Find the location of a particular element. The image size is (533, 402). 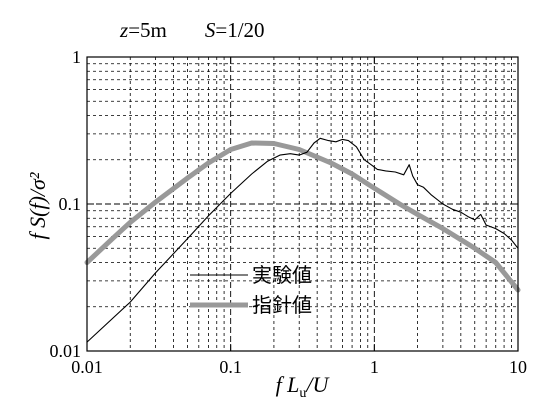

x-axis-label: f Lu/U is located at coordinates (303, 386).